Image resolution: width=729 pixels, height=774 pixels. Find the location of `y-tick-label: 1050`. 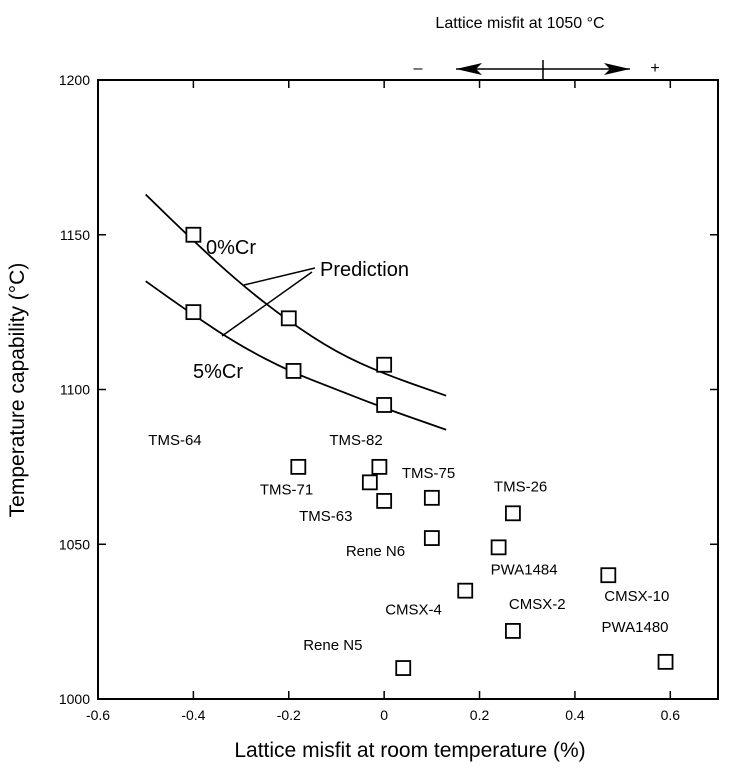

y-tick-label: 1050 is located at coordinates (74, 544).